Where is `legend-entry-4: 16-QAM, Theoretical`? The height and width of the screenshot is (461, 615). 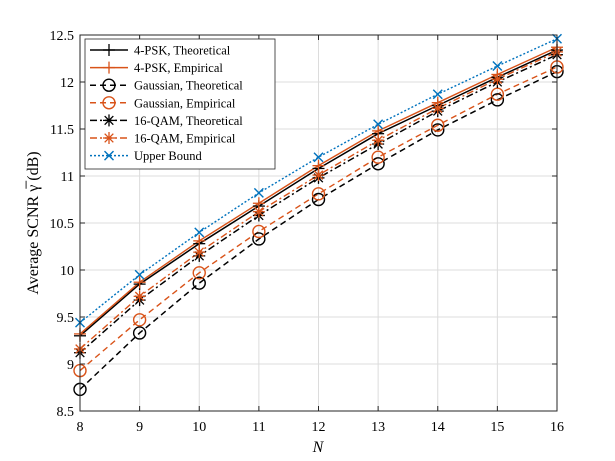 legend-entry-4: 16-QAM, Theoretical is located at coordinates (188, 121).